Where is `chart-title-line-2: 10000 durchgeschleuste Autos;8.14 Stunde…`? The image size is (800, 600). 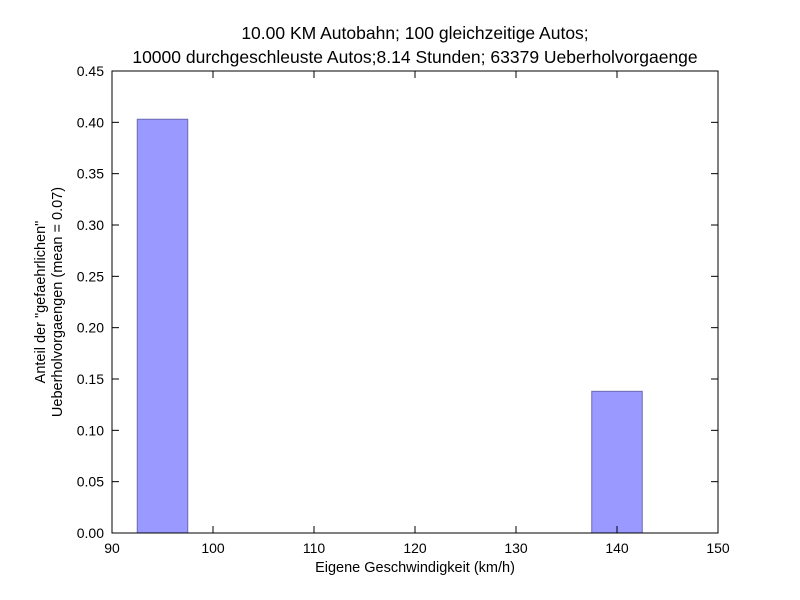
chart-title-line-2: 10000 durchgeschleuste Autos;8.14 Stunde… is located at coordinates (414, 57).